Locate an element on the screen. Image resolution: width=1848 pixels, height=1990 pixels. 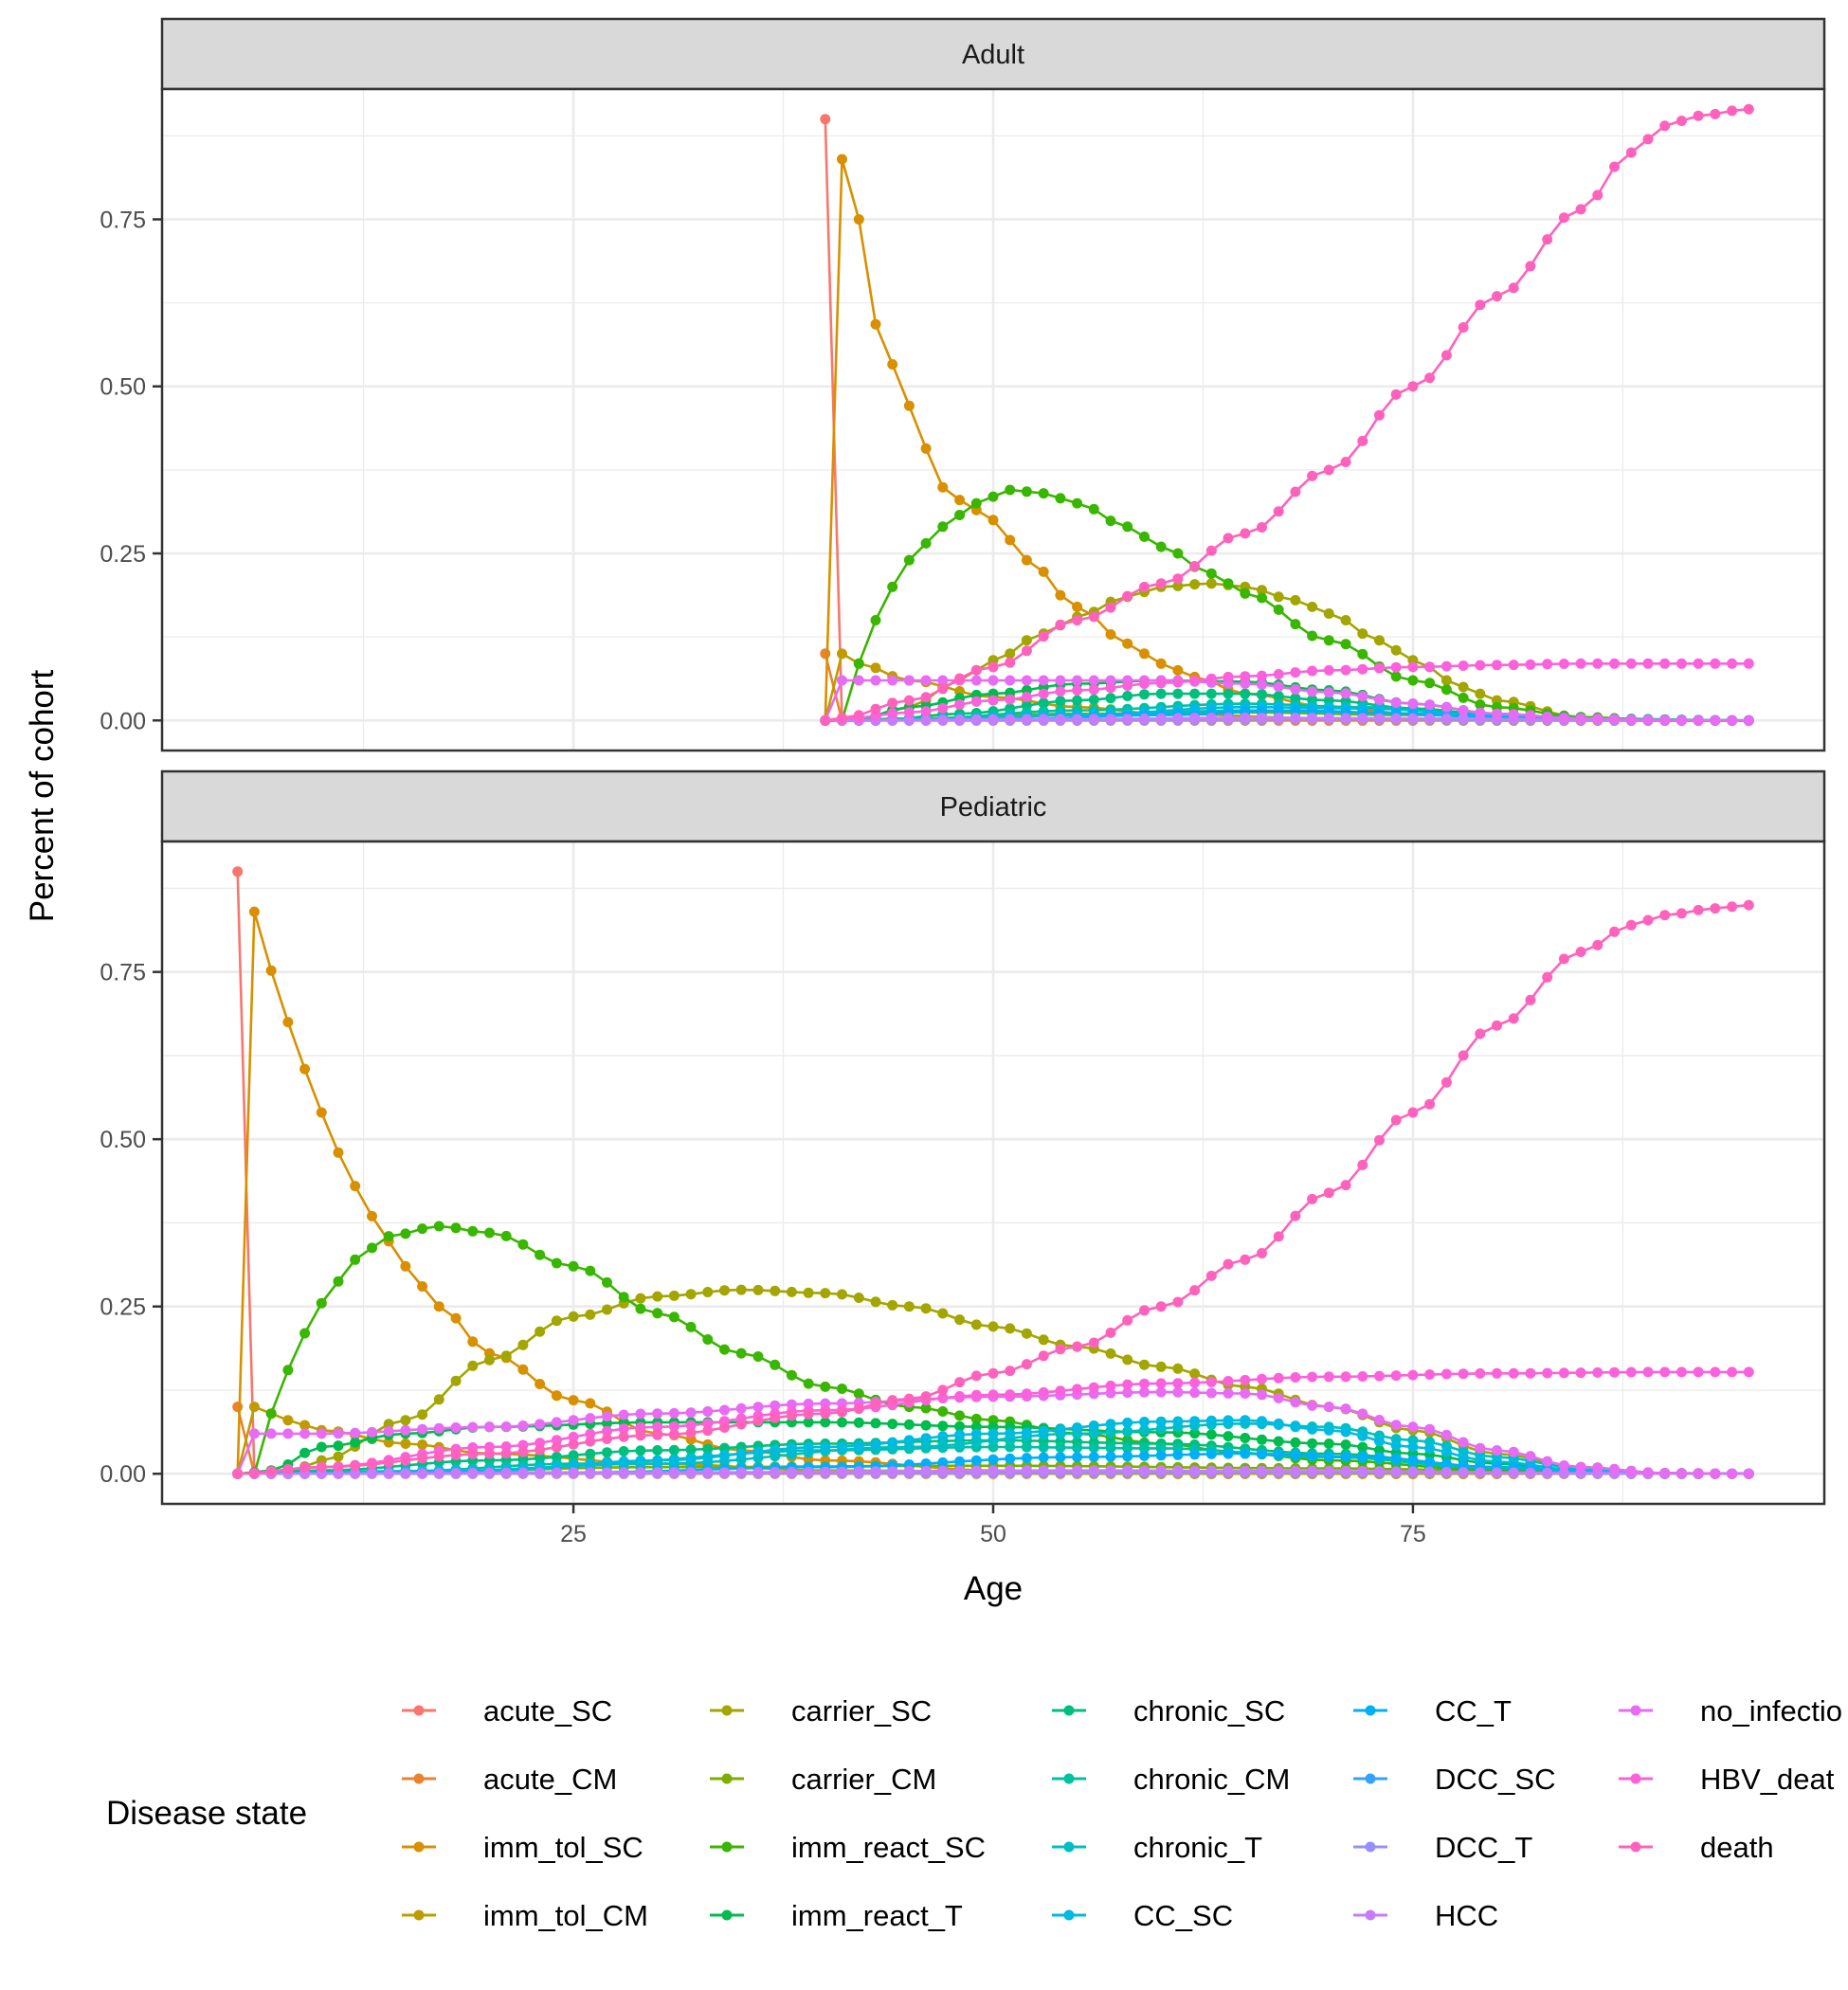
legend-label: acute_SC is located at coordinates (548, 1711).